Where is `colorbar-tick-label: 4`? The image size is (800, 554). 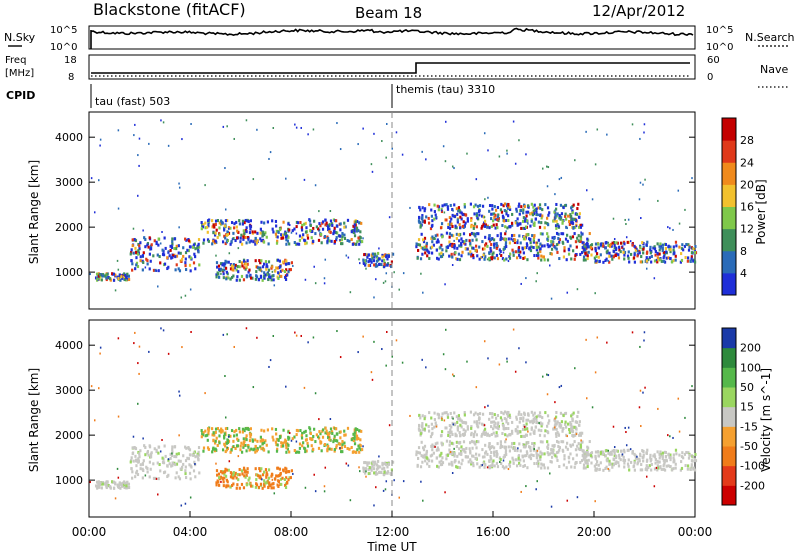
colorbar-tick-label: 4 is located at coordinates (743, 273).